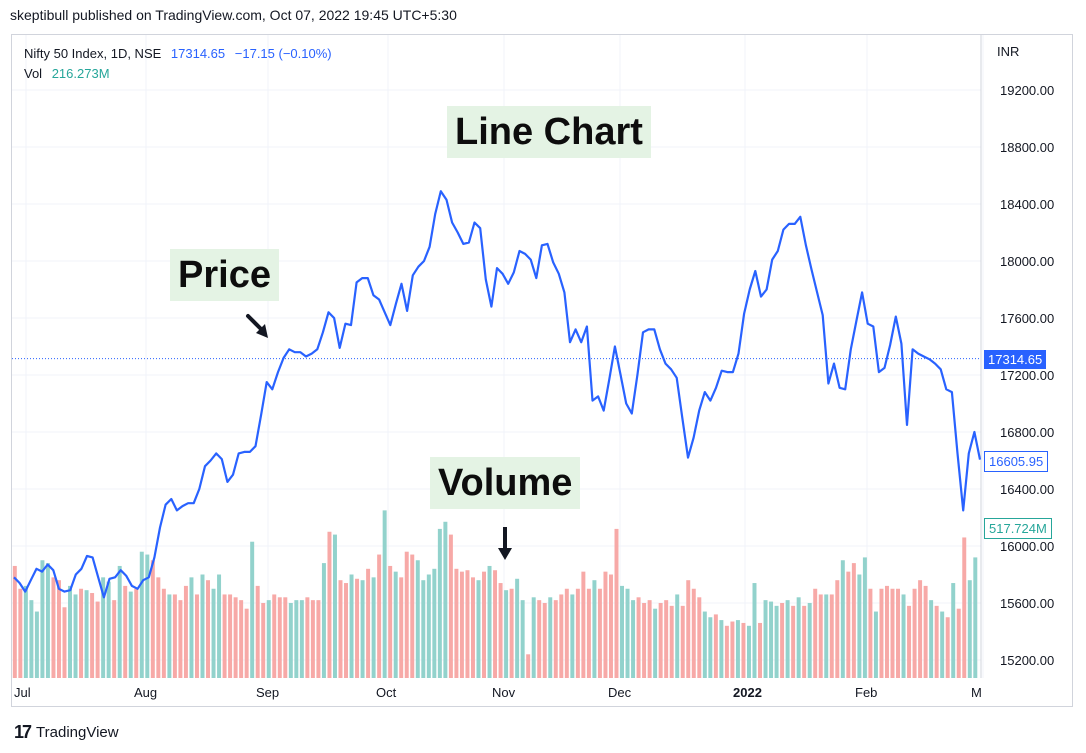  Describe the element at coordinates (747, 692) in the screenshot. I see `x-tick-label: 2022` at that location.